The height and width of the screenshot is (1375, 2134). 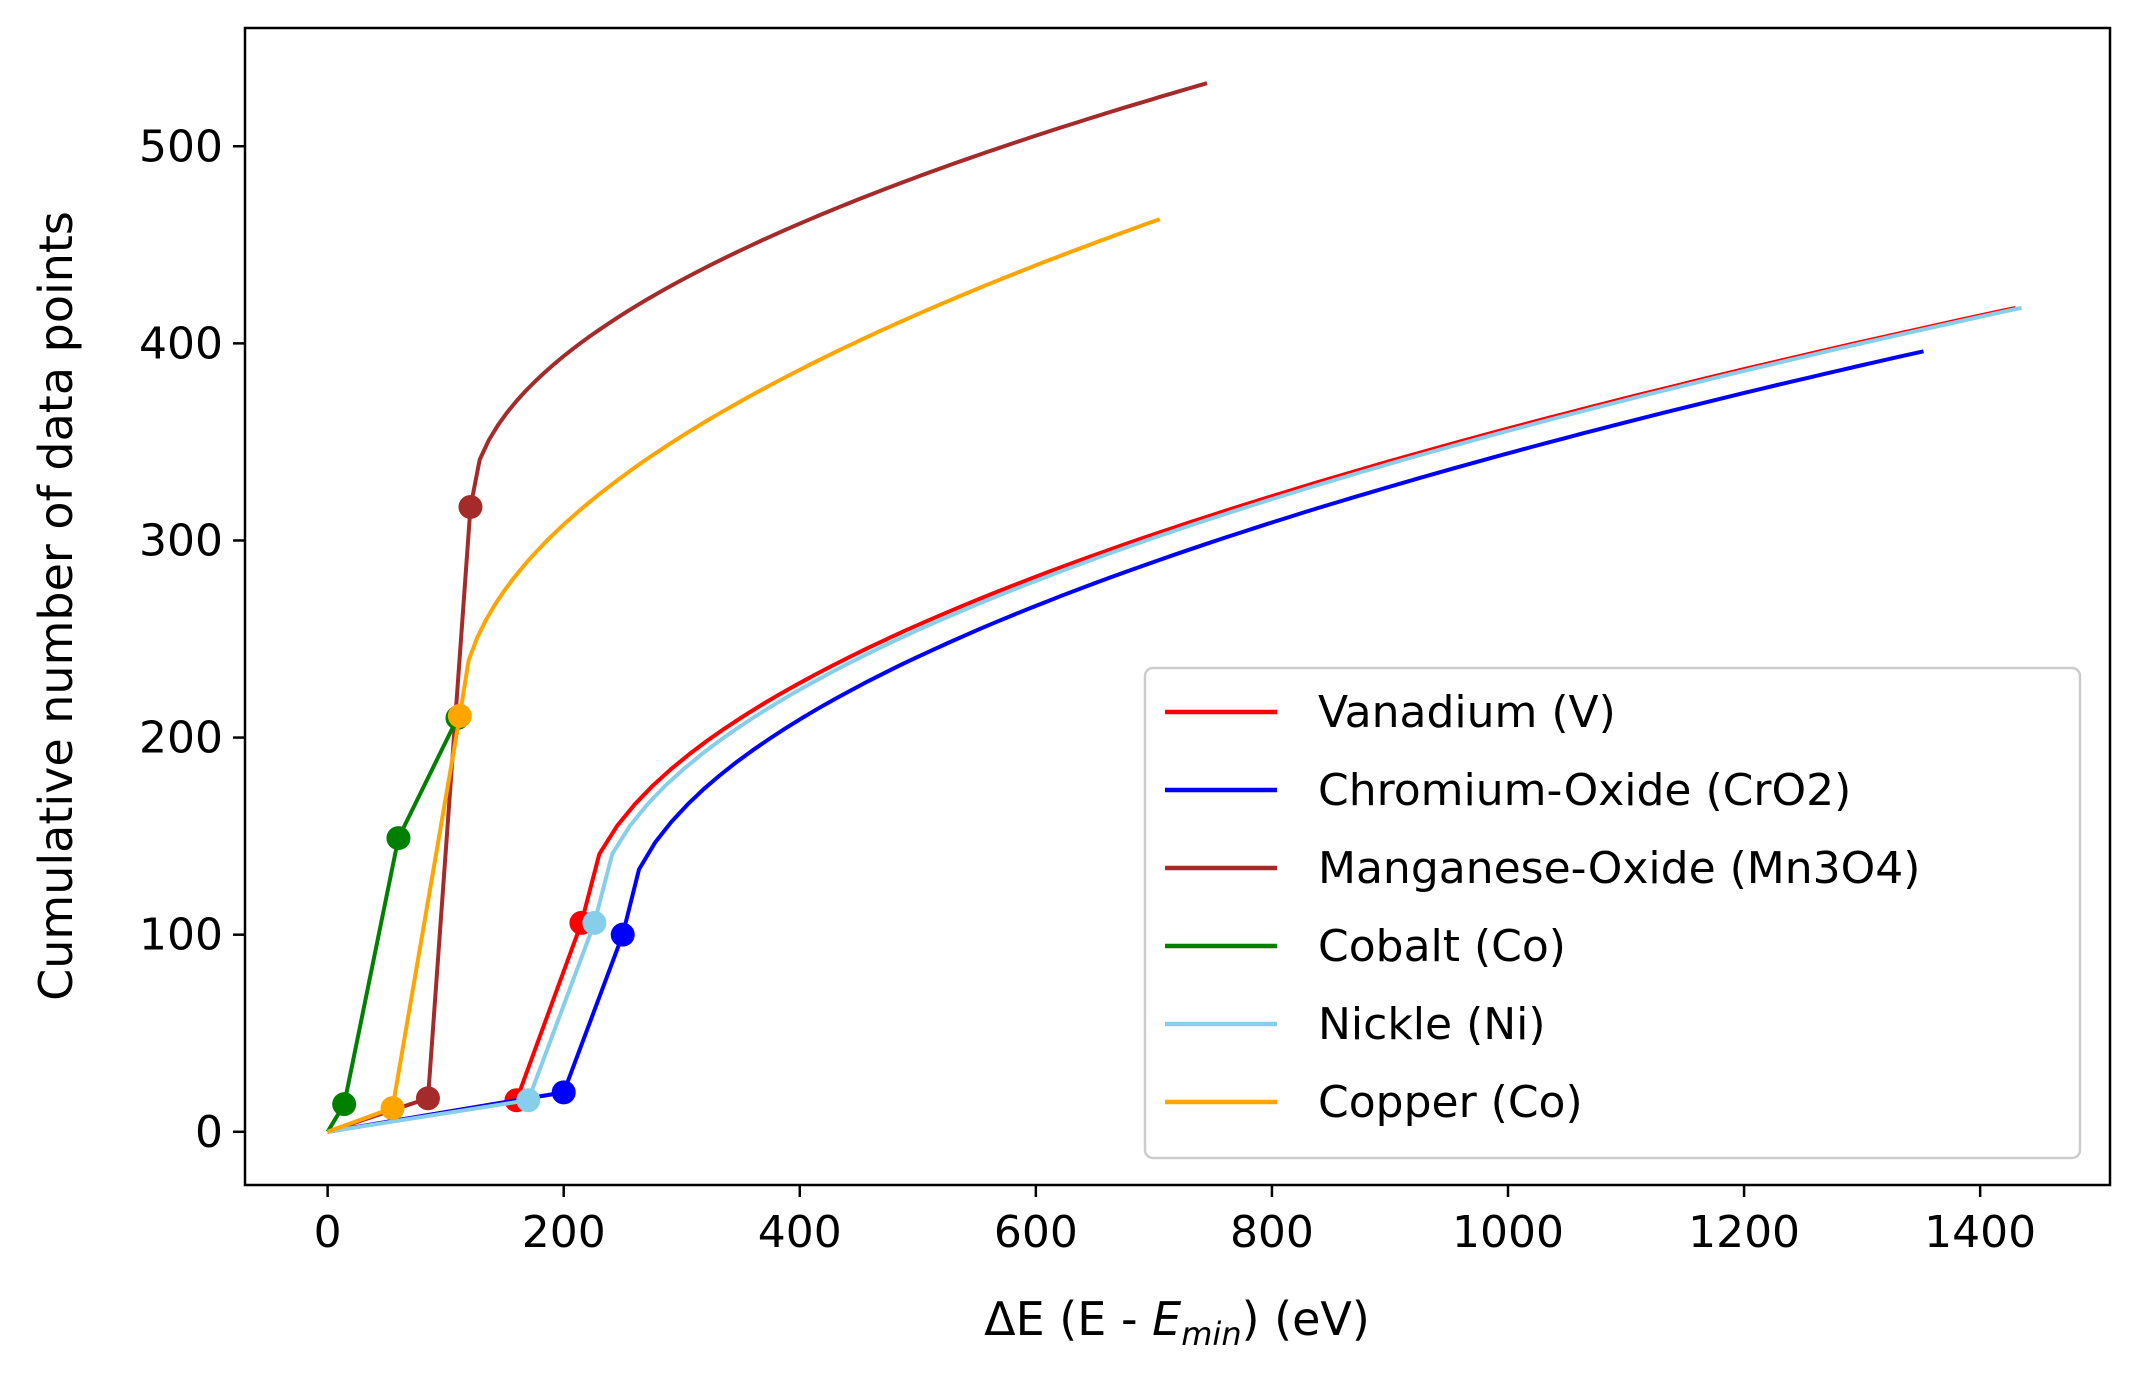 What do you see at coordinates (181, 935) in the screenshot?
I see `y-tick-label: 100` at bounding box center [181, 935].